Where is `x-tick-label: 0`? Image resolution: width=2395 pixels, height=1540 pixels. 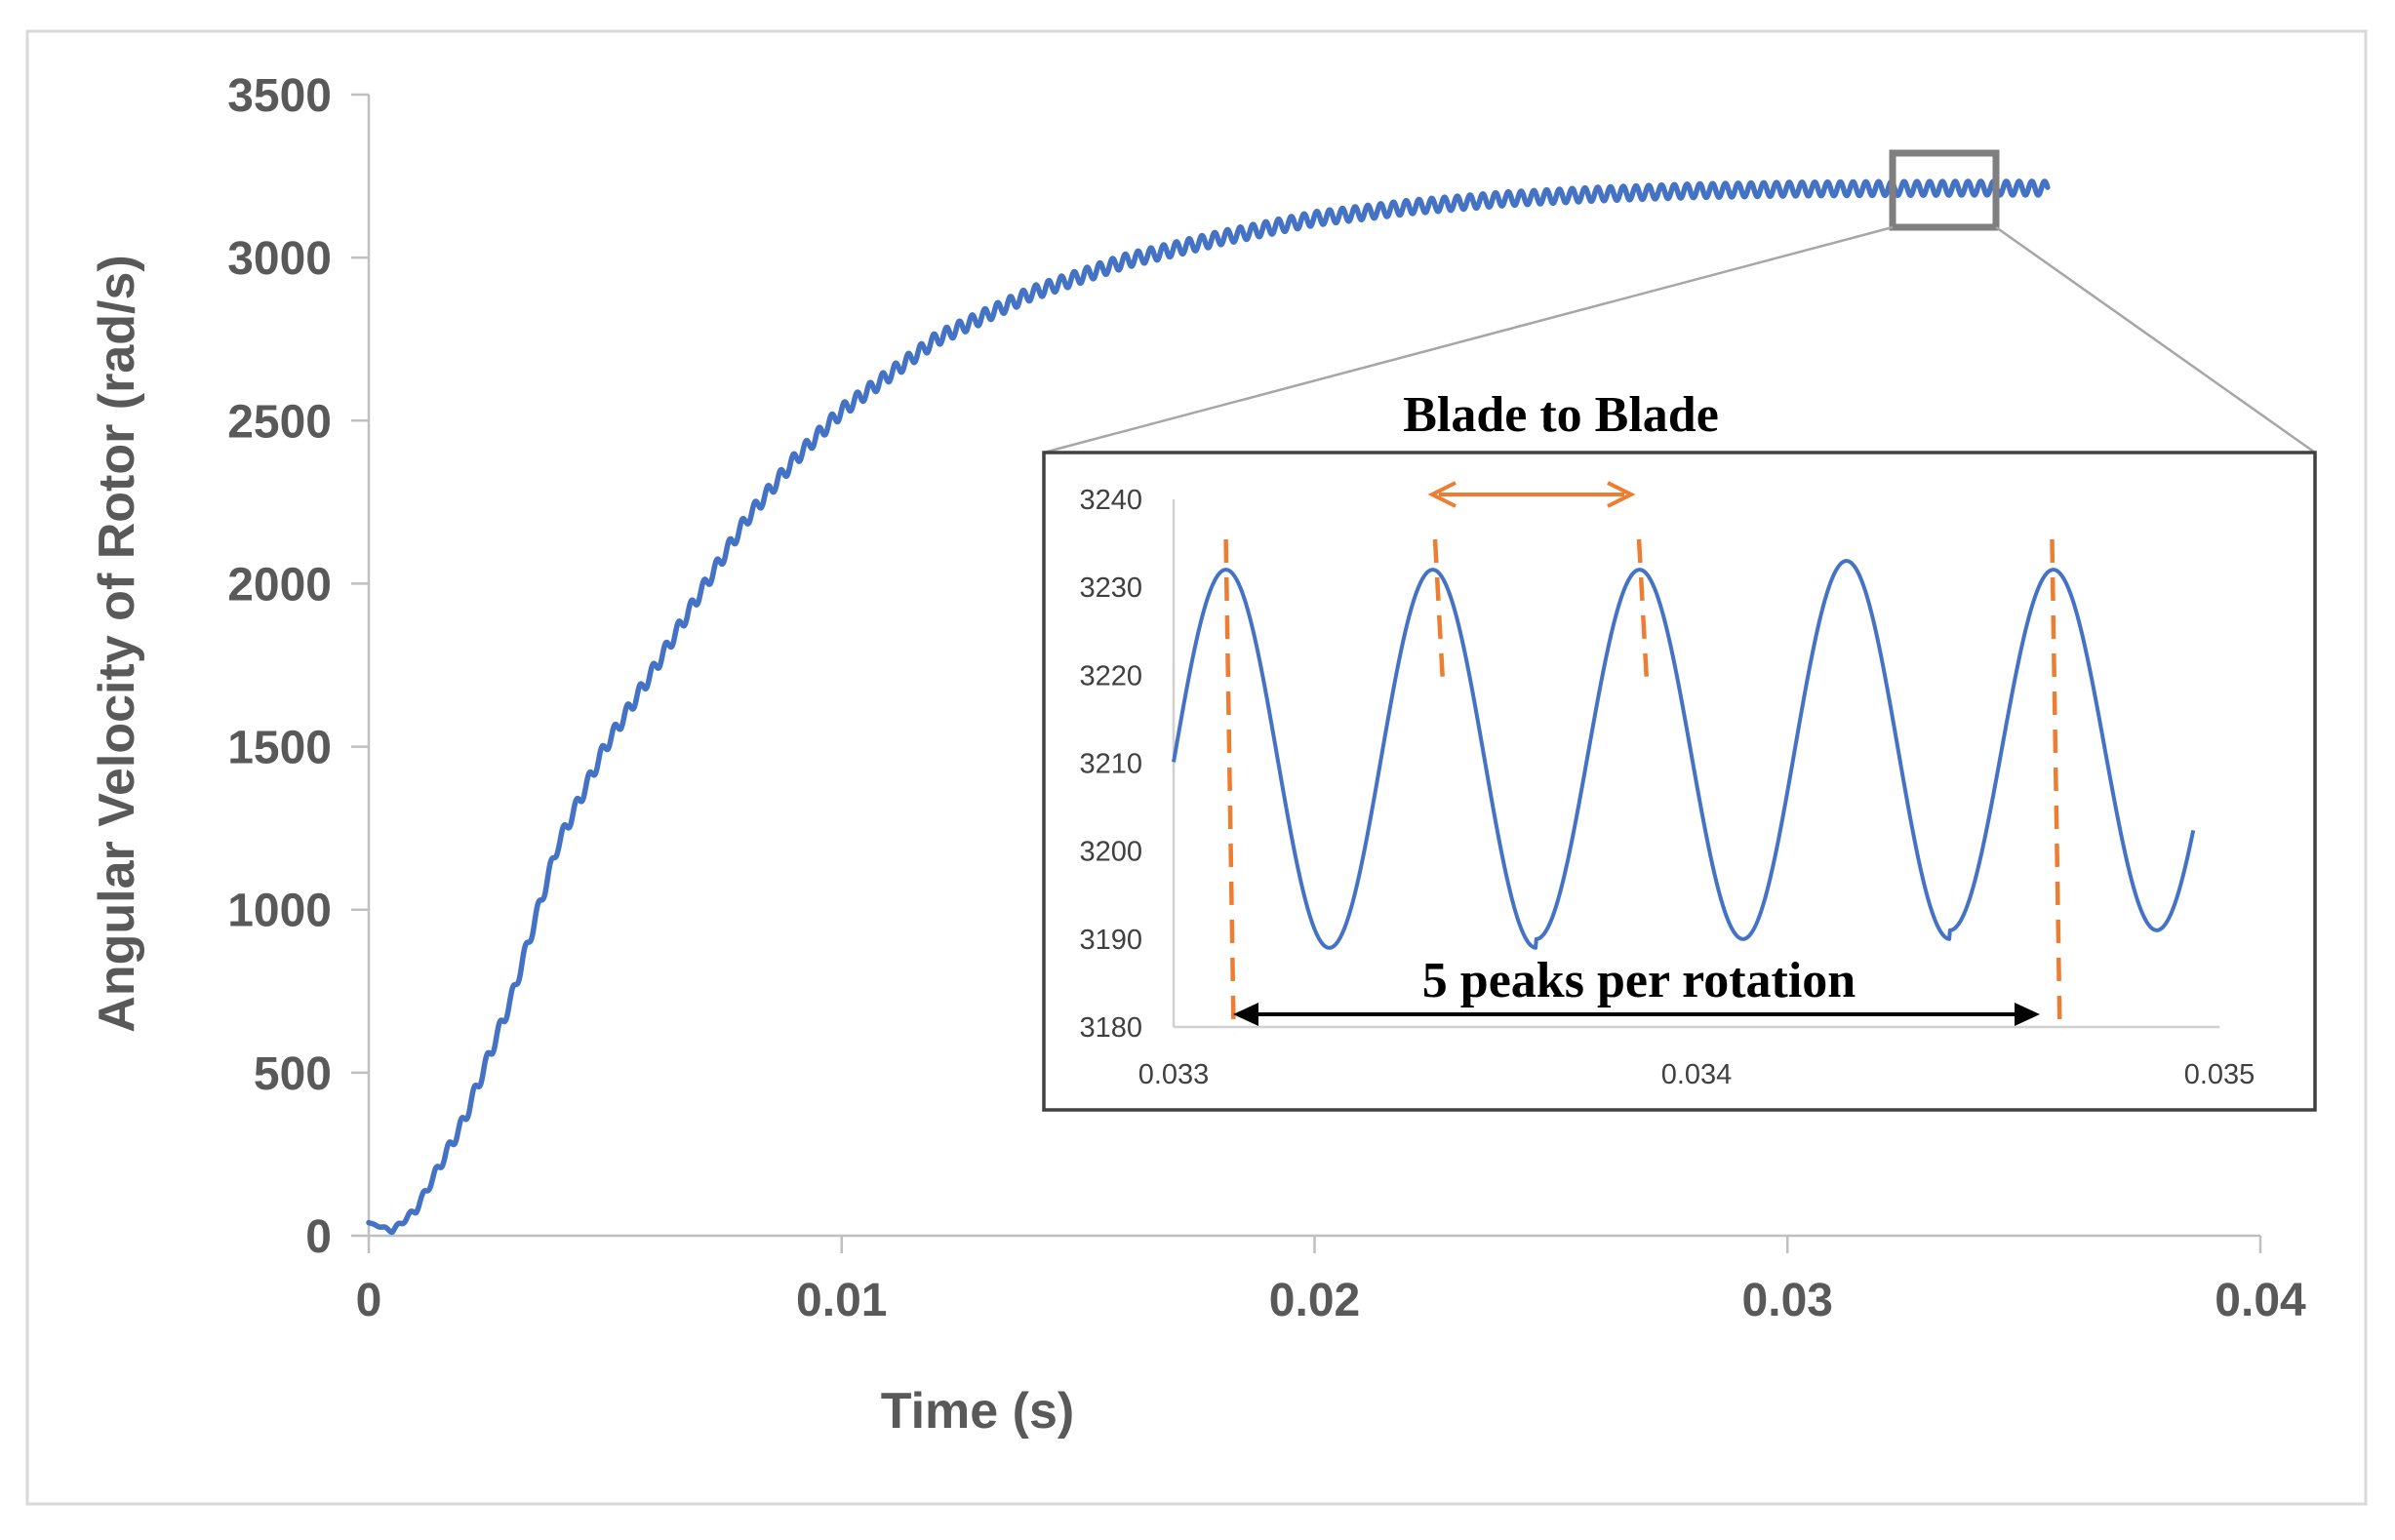 x-tick-label: 0 is located at coordinates (369, 1301).